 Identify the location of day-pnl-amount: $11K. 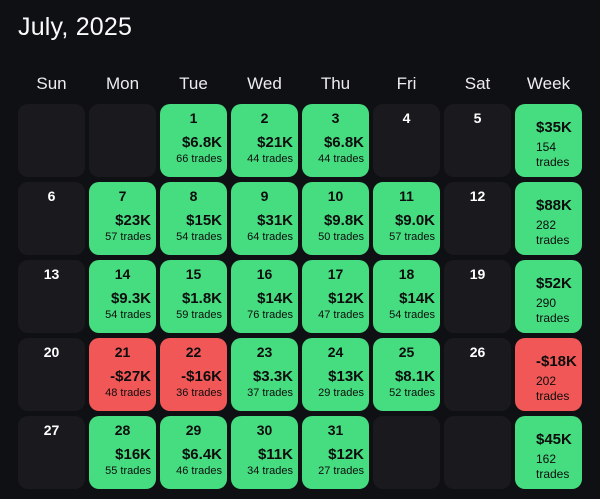
(275, 454).